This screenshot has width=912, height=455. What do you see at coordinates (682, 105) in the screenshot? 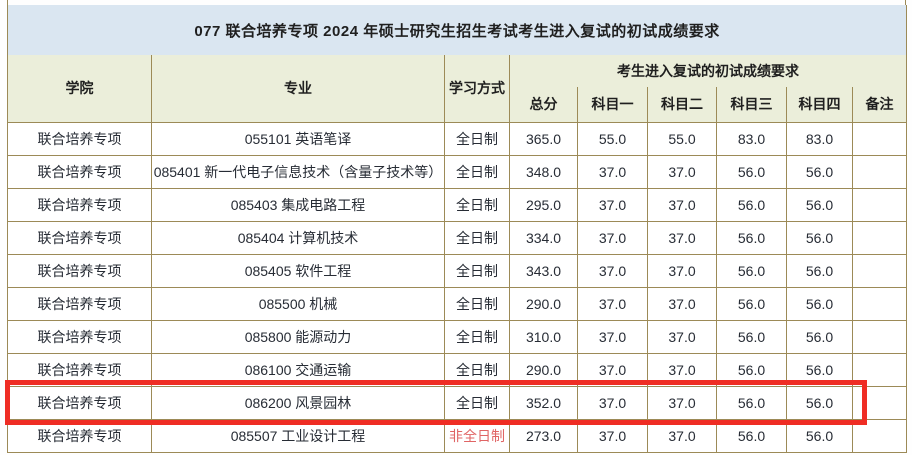
I see `column-header-subject2: 科目二` at bounding box center [682, 105].